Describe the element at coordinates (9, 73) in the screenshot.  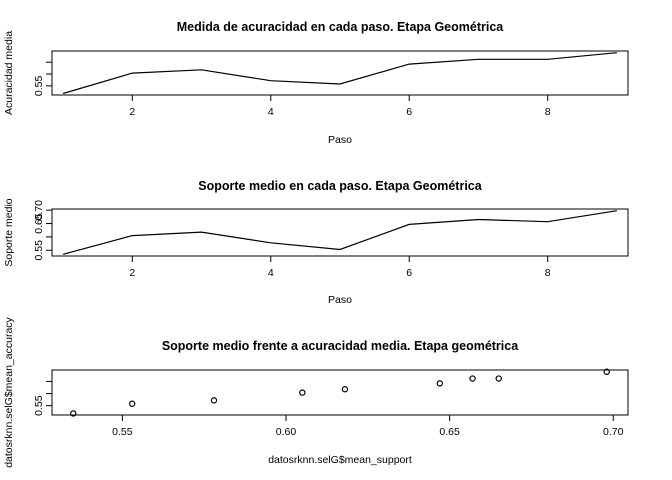
I see `y-axis-label: Acuracidad media` at that location.